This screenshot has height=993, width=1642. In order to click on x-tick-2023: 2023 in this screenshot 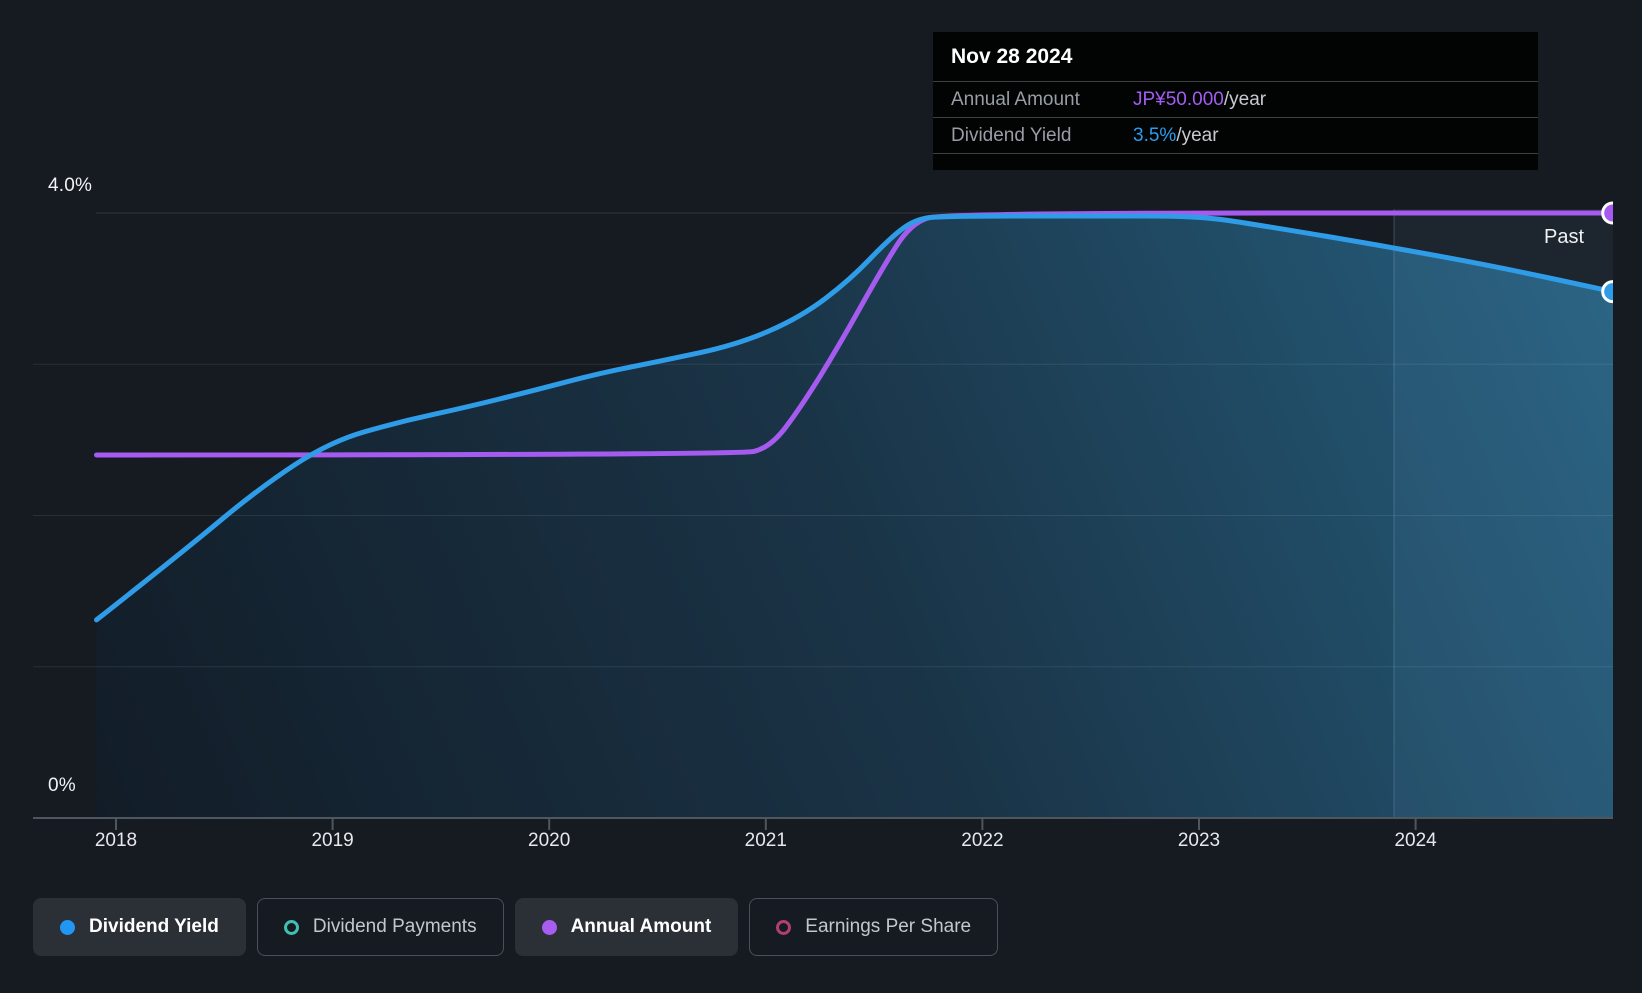, I will do `click(1199, 840)`.